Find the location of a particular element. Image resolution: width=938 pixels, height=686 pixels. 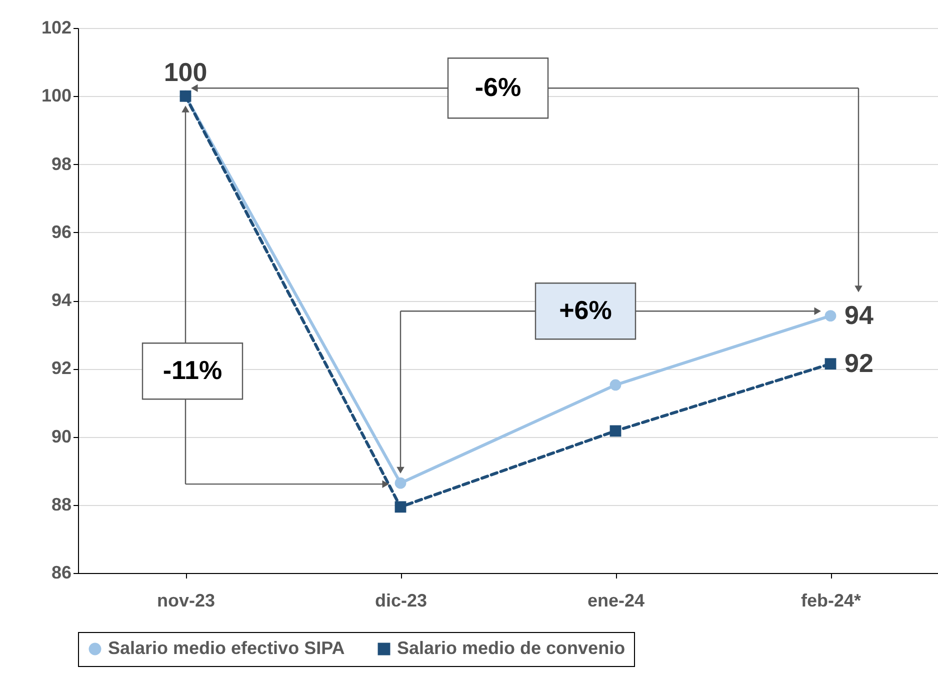

y-tick-label: 86 is located at coordinates (61, 572).